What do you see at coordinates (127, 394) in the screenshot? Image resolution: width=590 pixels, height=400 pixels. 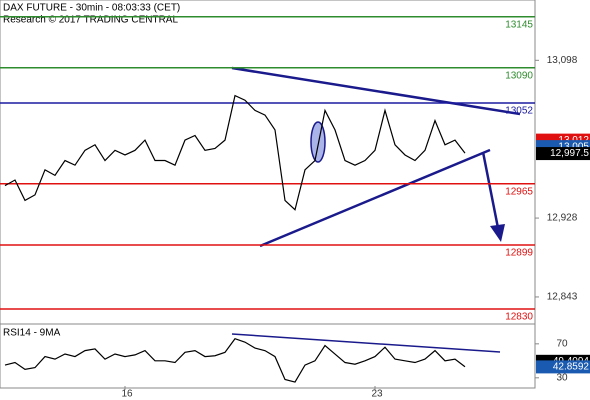 I see `x-tick-label: 16` at bounding box center [127, 394].